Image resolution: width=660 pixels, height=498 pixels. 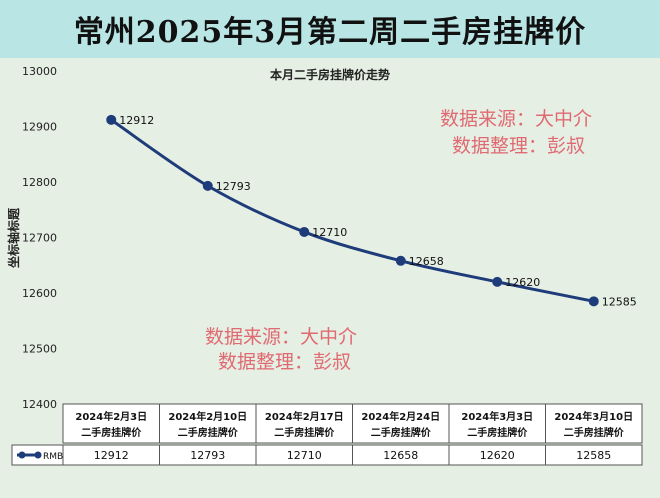 What do you see at coordinates (233, 186) in the screenshot?
I see `data-label: 12793` at bounding box center [233, 186].